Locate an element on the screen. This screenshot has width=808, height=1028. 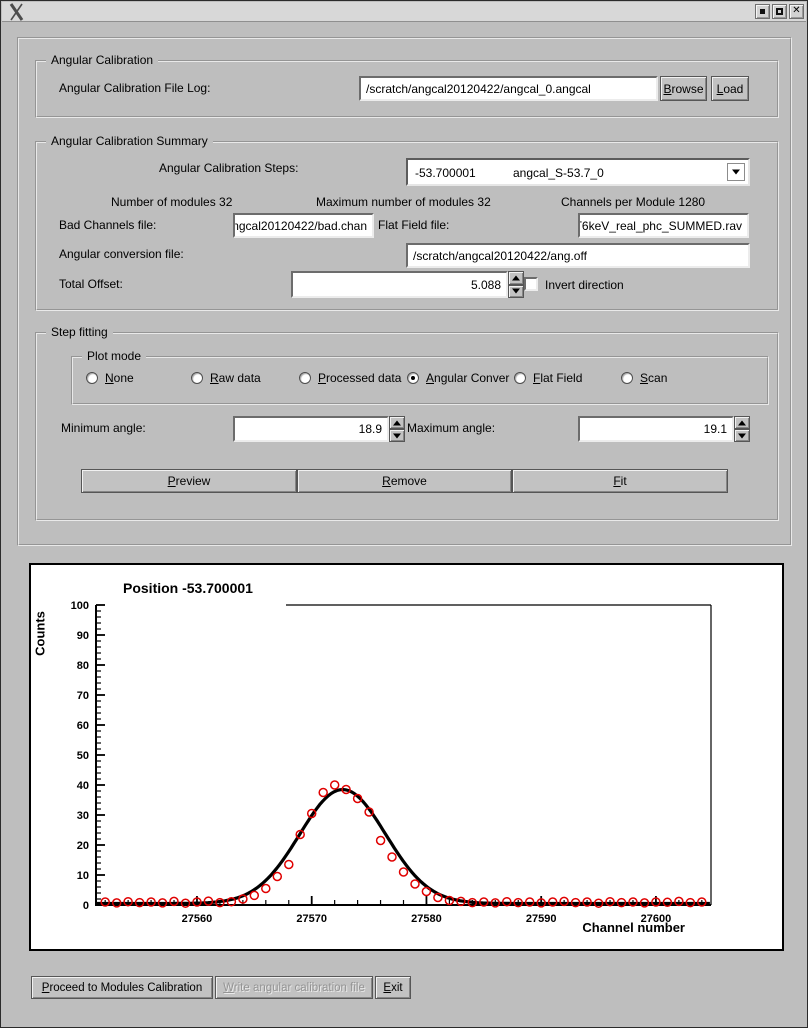
browse-button: Browse is located at coordinates (683, 88).